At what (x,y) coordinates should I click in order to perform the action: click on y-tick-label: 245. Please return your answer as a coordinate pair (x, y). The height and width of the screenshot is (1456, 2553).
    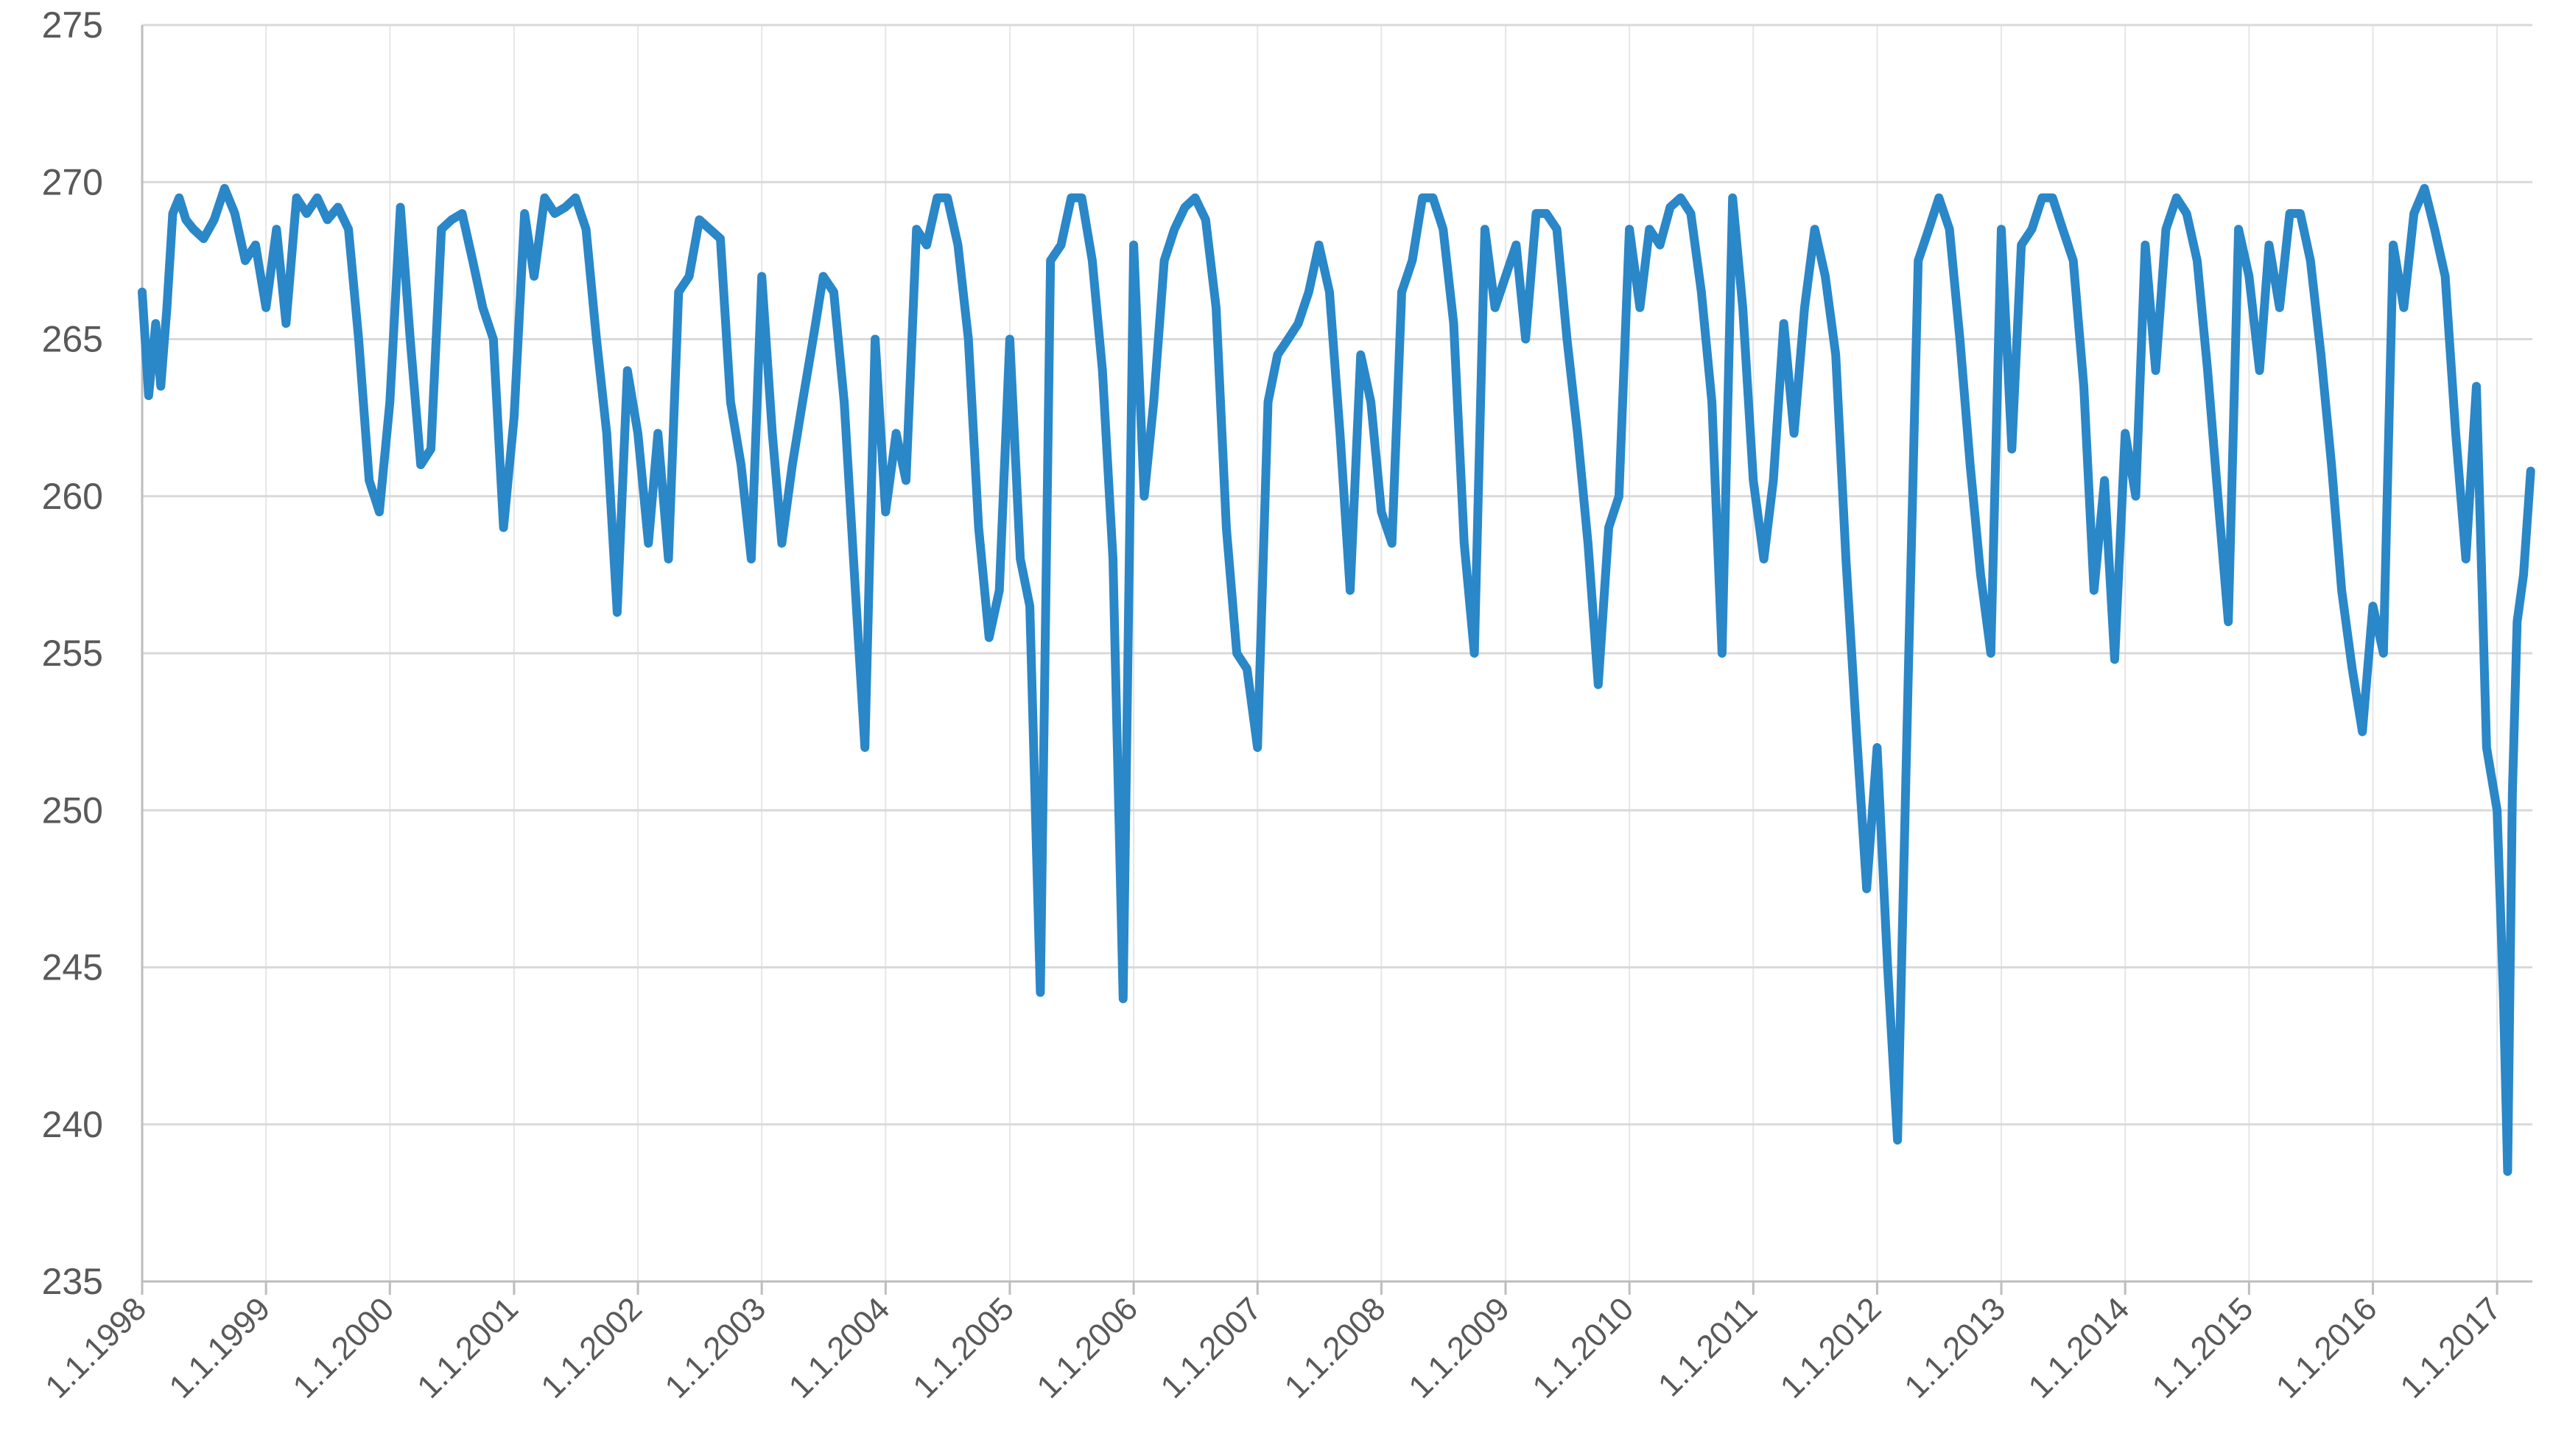
    Looking at the image, I should click on (72, 967).